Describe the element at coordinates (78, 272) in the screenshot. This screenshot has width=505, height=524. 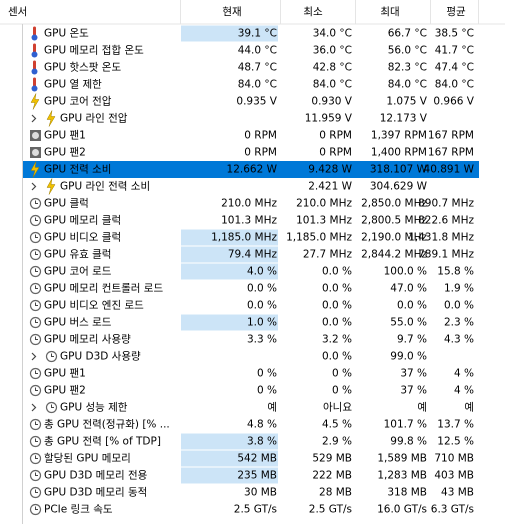
I see `sensor-name: GPU 코어 로드` at that location.